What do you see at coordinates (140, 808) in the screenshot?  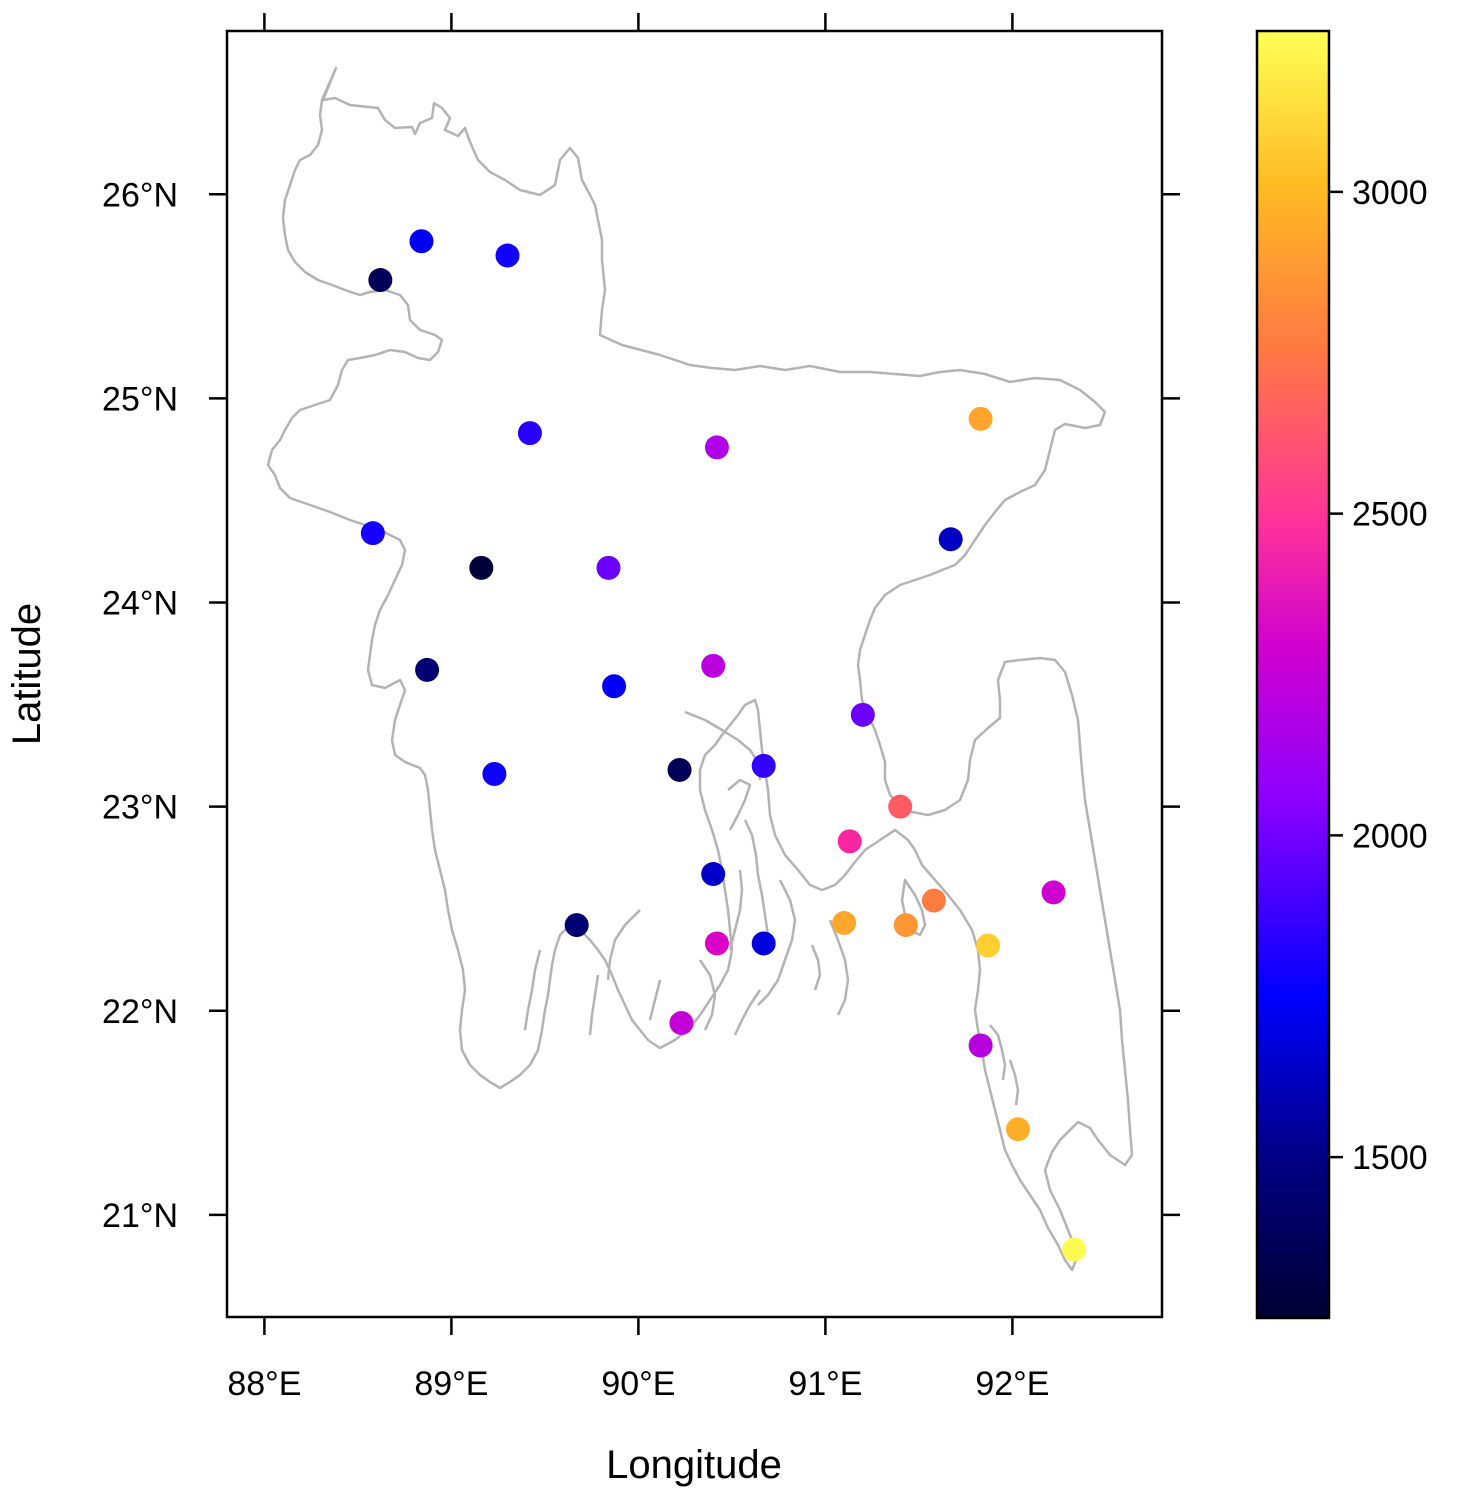 I see `y-tick-label: 23°N` at bounding box center [140, 808].